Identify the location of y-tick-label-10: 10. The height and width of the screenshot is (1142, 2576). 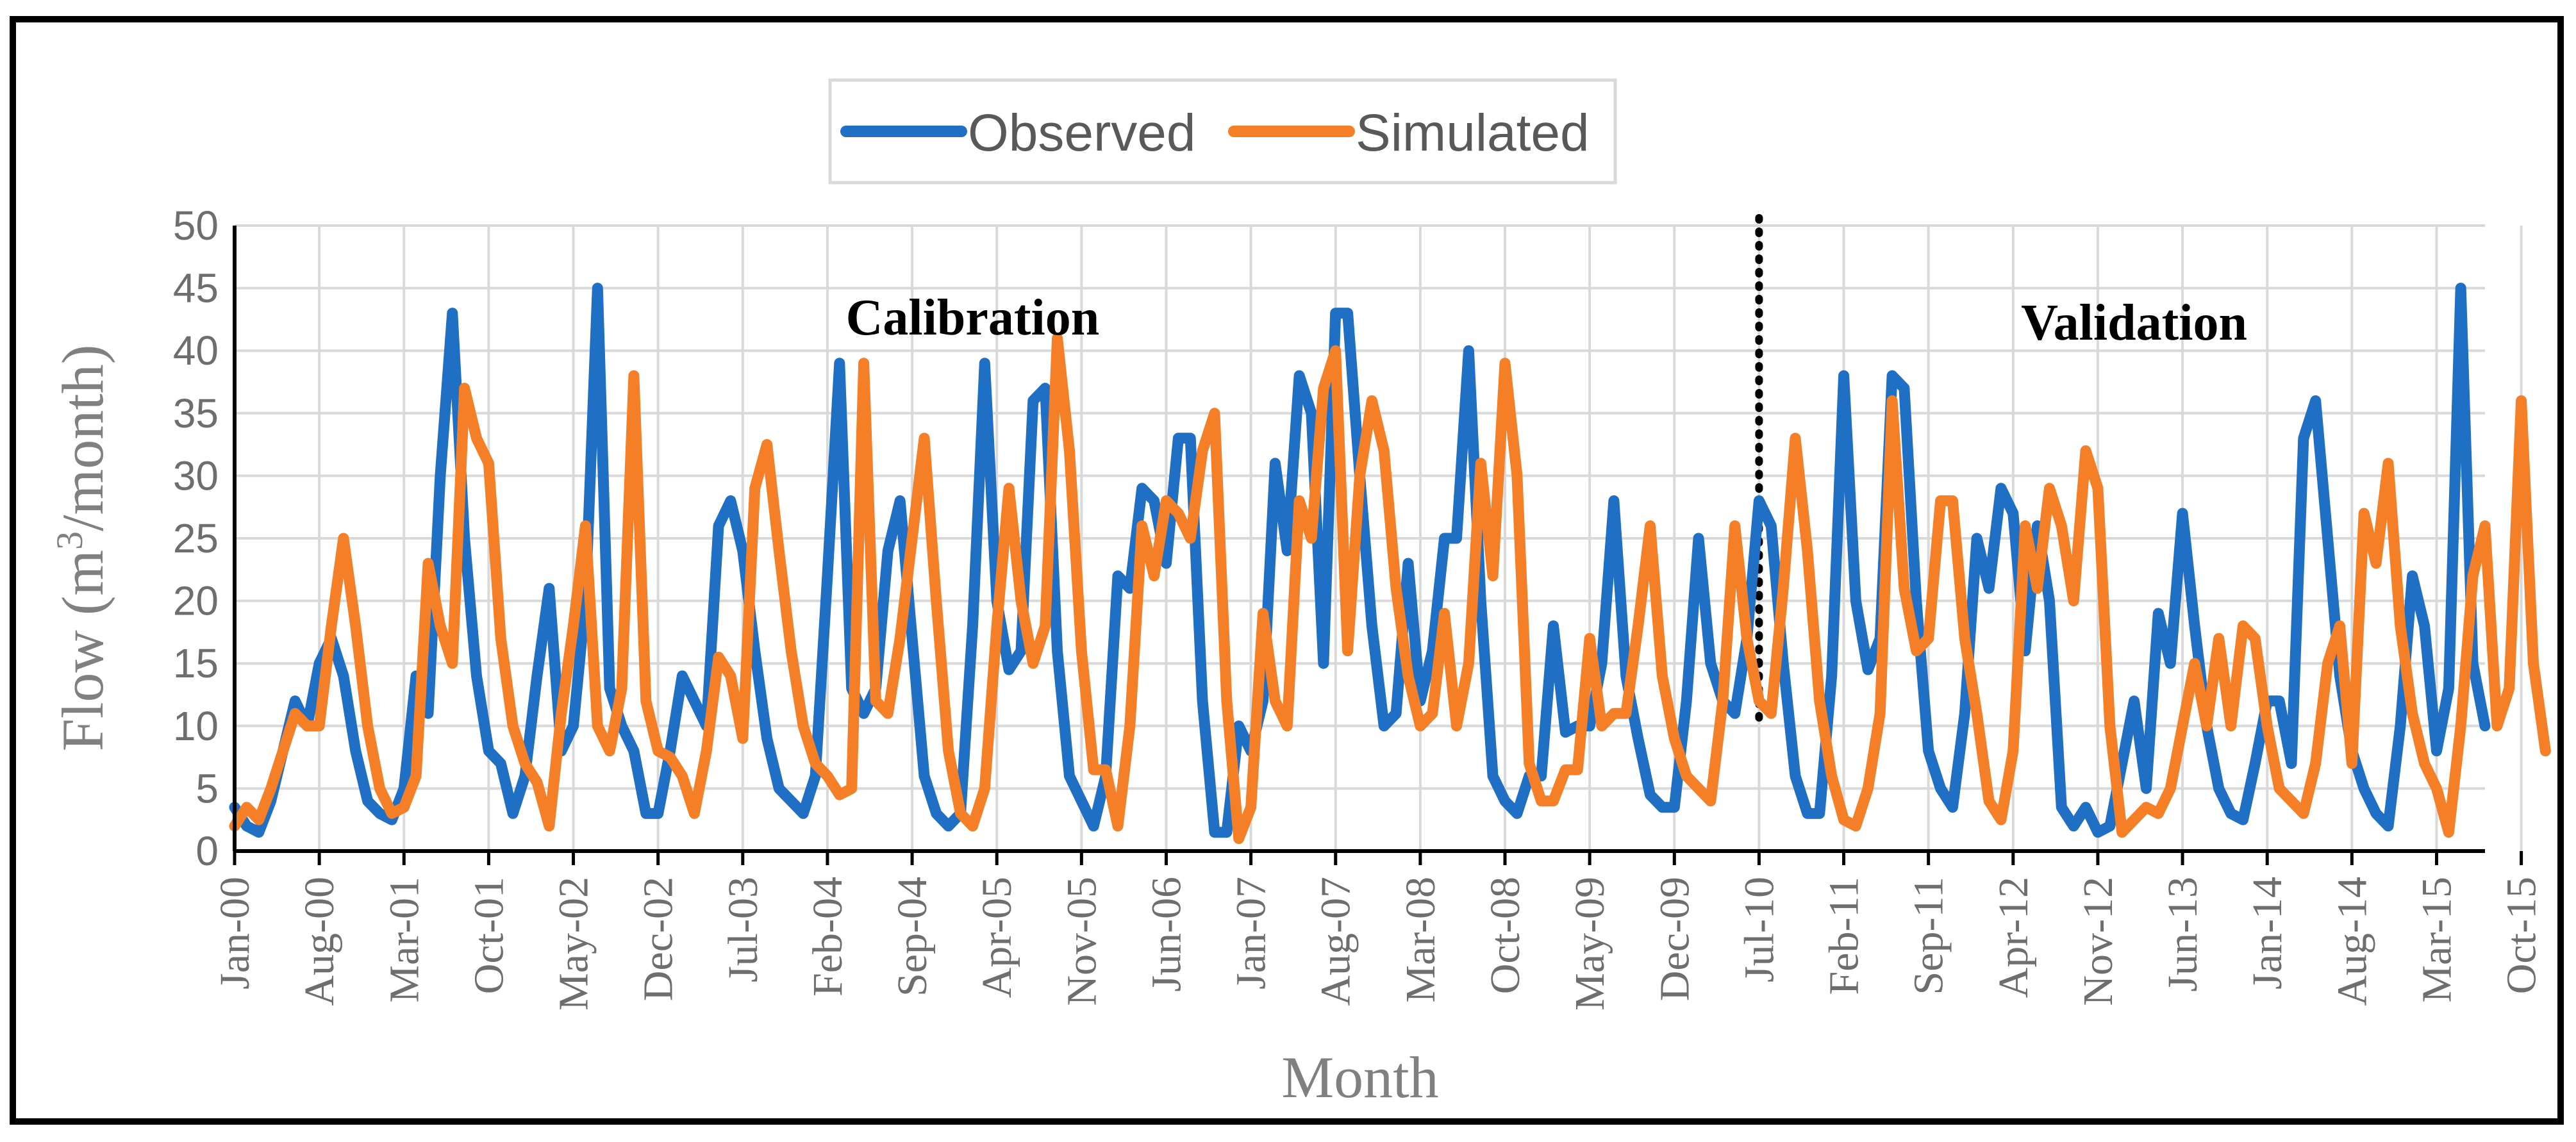
(196, 726).